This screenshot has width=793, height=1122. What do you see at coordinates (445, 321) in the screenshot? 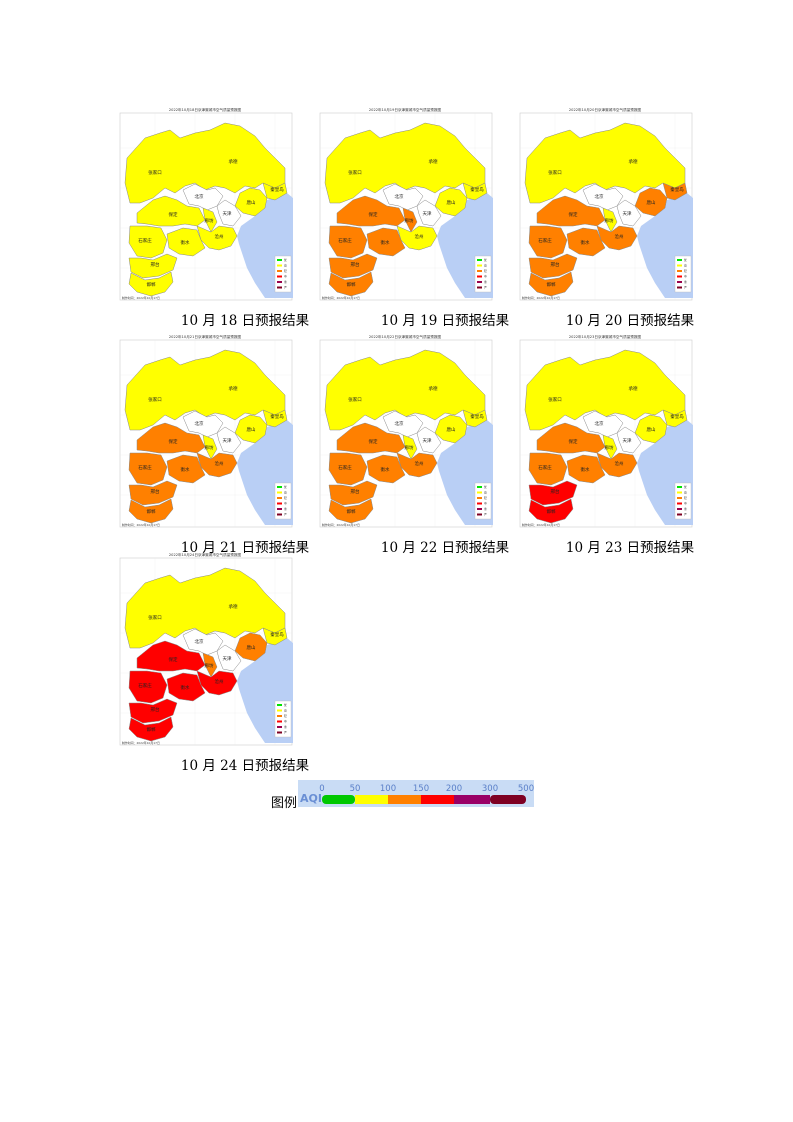
I see `forecast-caption: 10 月 19 日预报结果` at bounding box center [445, 321].